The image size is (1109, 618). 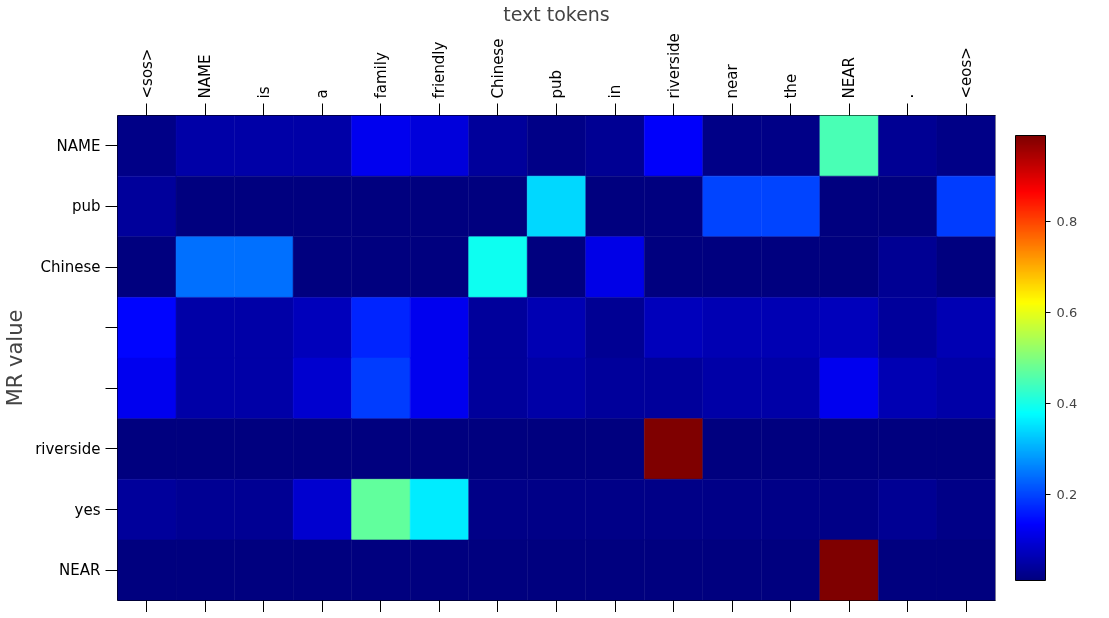 I want to click on x-tick-label: friendly, so click(x=439, y=70).